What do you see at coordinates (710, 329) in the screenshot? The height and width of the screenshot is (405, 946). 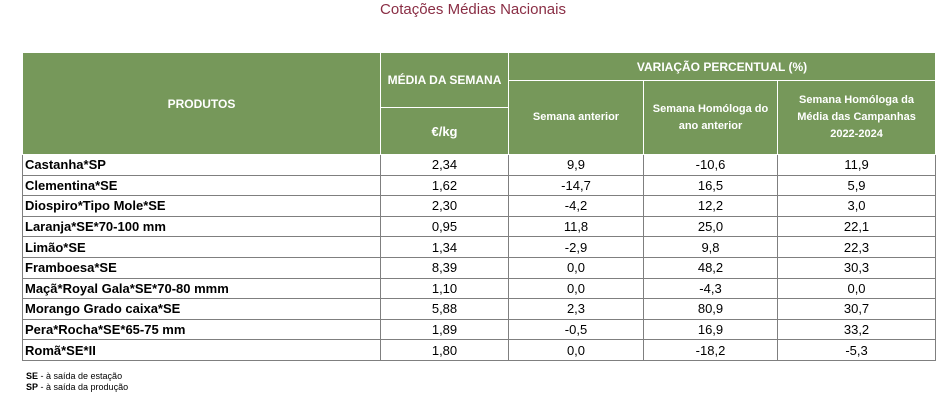 I see `semana-homologa-cell: 16,9` at bounding box center [710, 329].